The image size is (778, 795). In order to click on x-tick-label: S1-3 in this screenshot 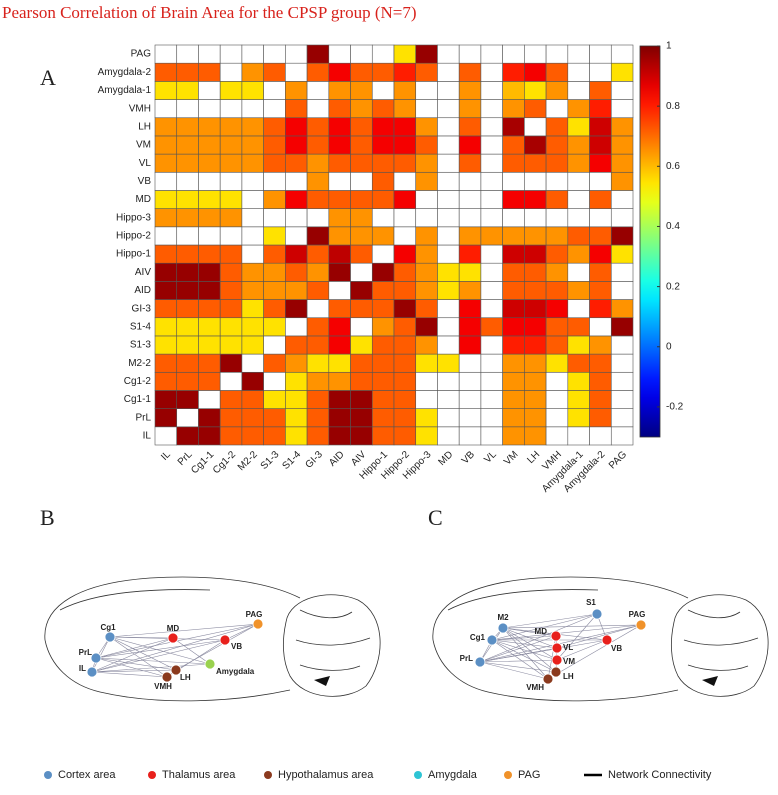, I will do `click(270, 460)`.